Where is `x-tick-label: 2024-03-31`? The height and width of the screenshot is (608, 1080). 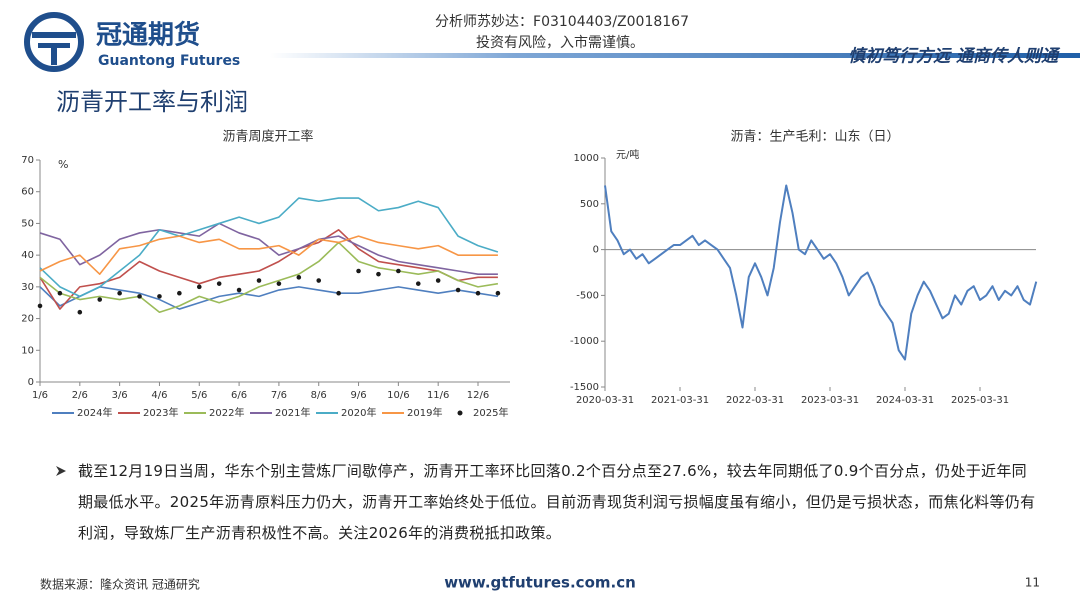
x-tick-label: 2024-03-31 is located at coordinates (905, 400).